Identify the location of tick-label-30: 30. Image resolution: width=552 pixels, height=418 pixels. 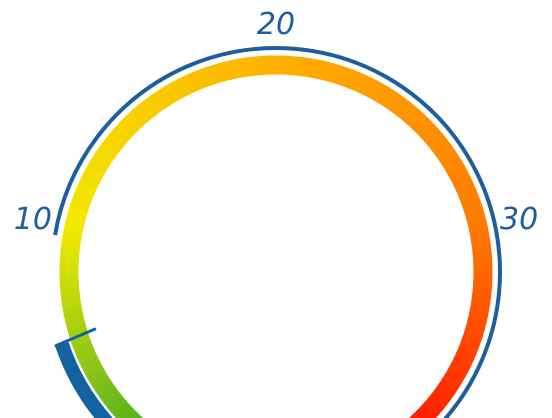
(519, 219).